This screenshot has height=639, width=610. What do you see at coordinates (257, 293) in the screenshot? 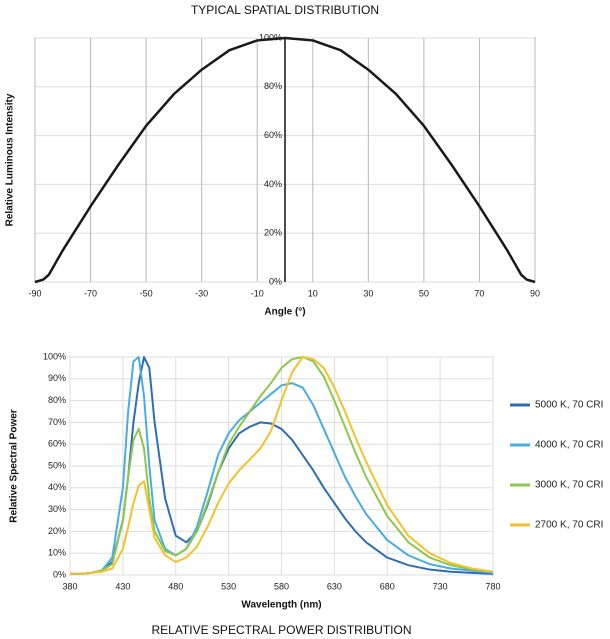
I see `x-tick-label: -10` at bounding box center [257, 293].